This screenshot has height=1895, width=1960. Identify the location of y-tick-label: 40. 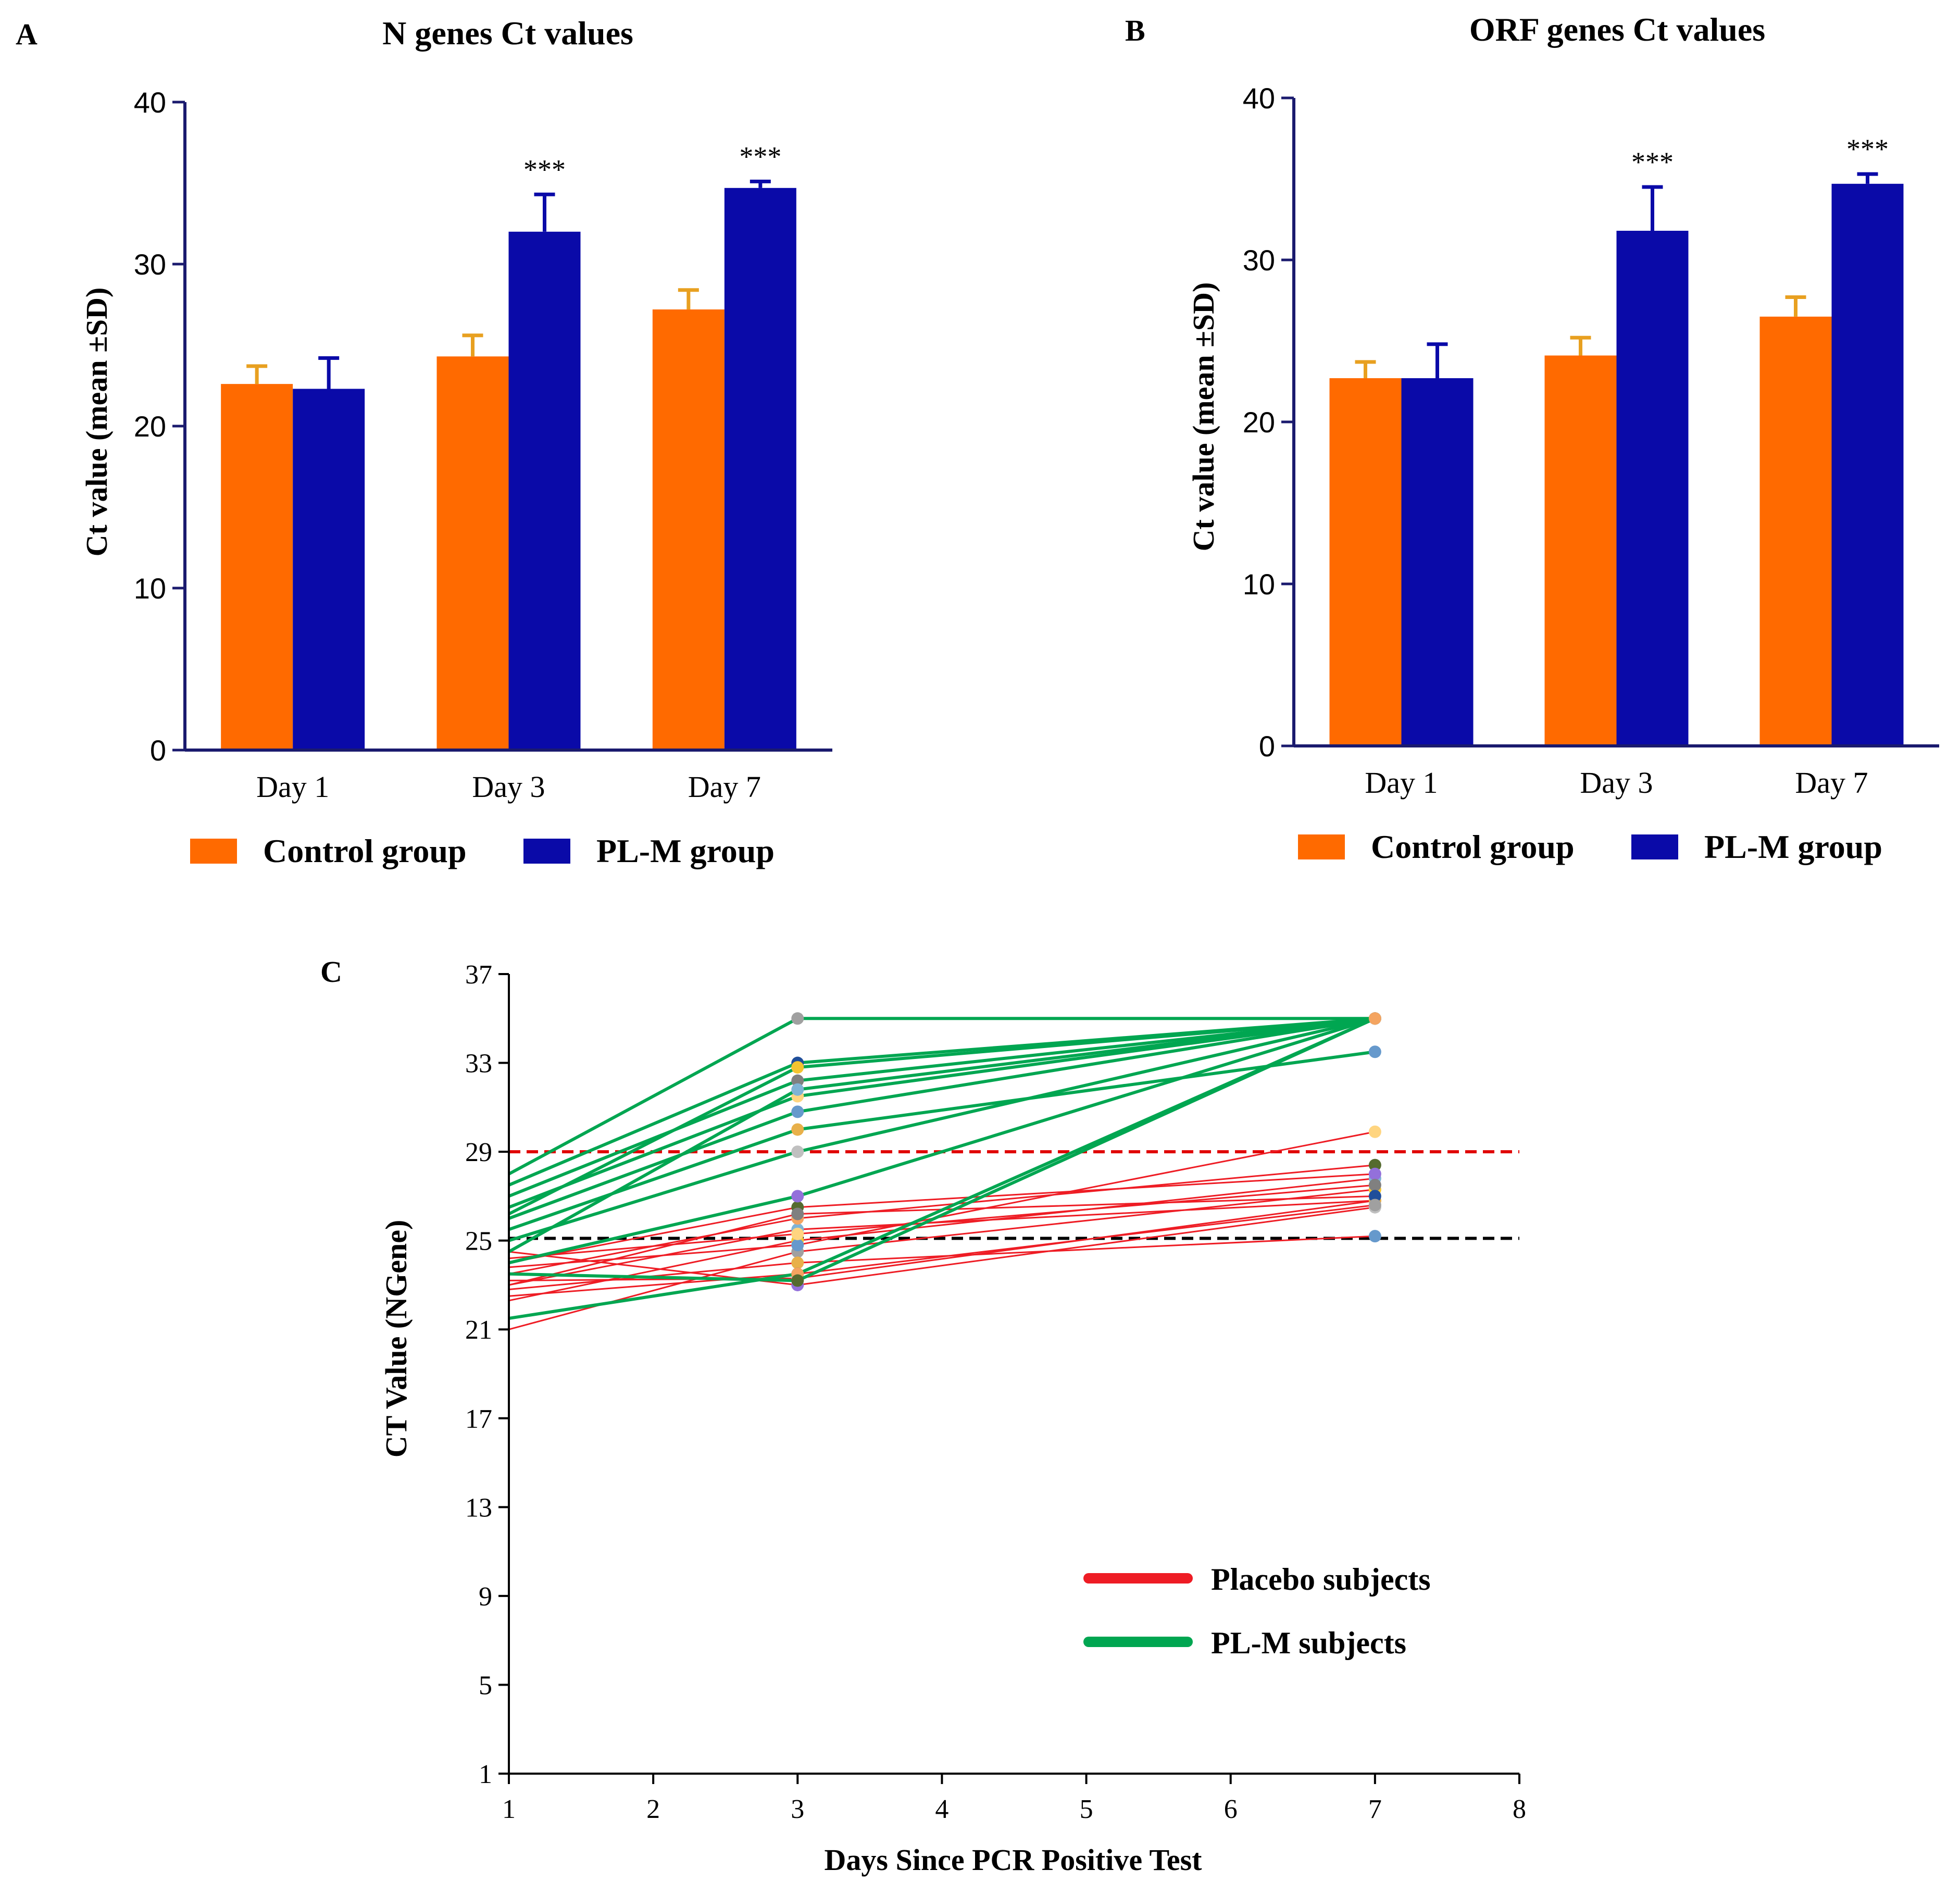
(1259, 98).